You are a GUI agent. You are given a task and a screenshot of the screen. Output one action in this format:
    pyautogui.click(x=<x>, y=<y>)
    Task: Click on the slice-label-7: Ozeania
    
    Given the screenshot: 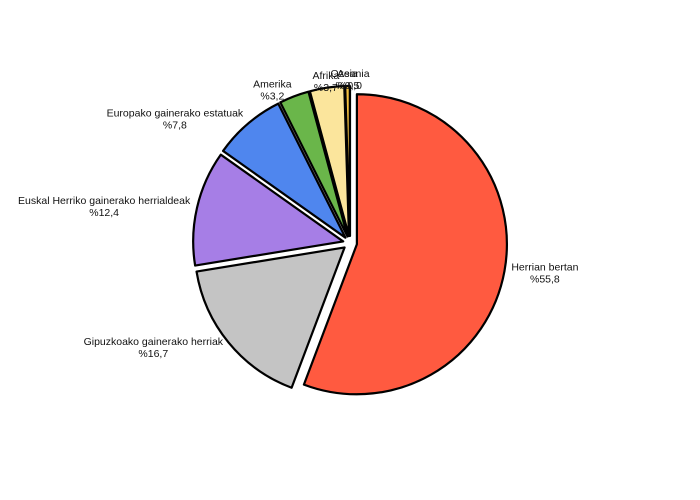 What is the action you would take?
    pyautogui.click(x=349, y=74)
    